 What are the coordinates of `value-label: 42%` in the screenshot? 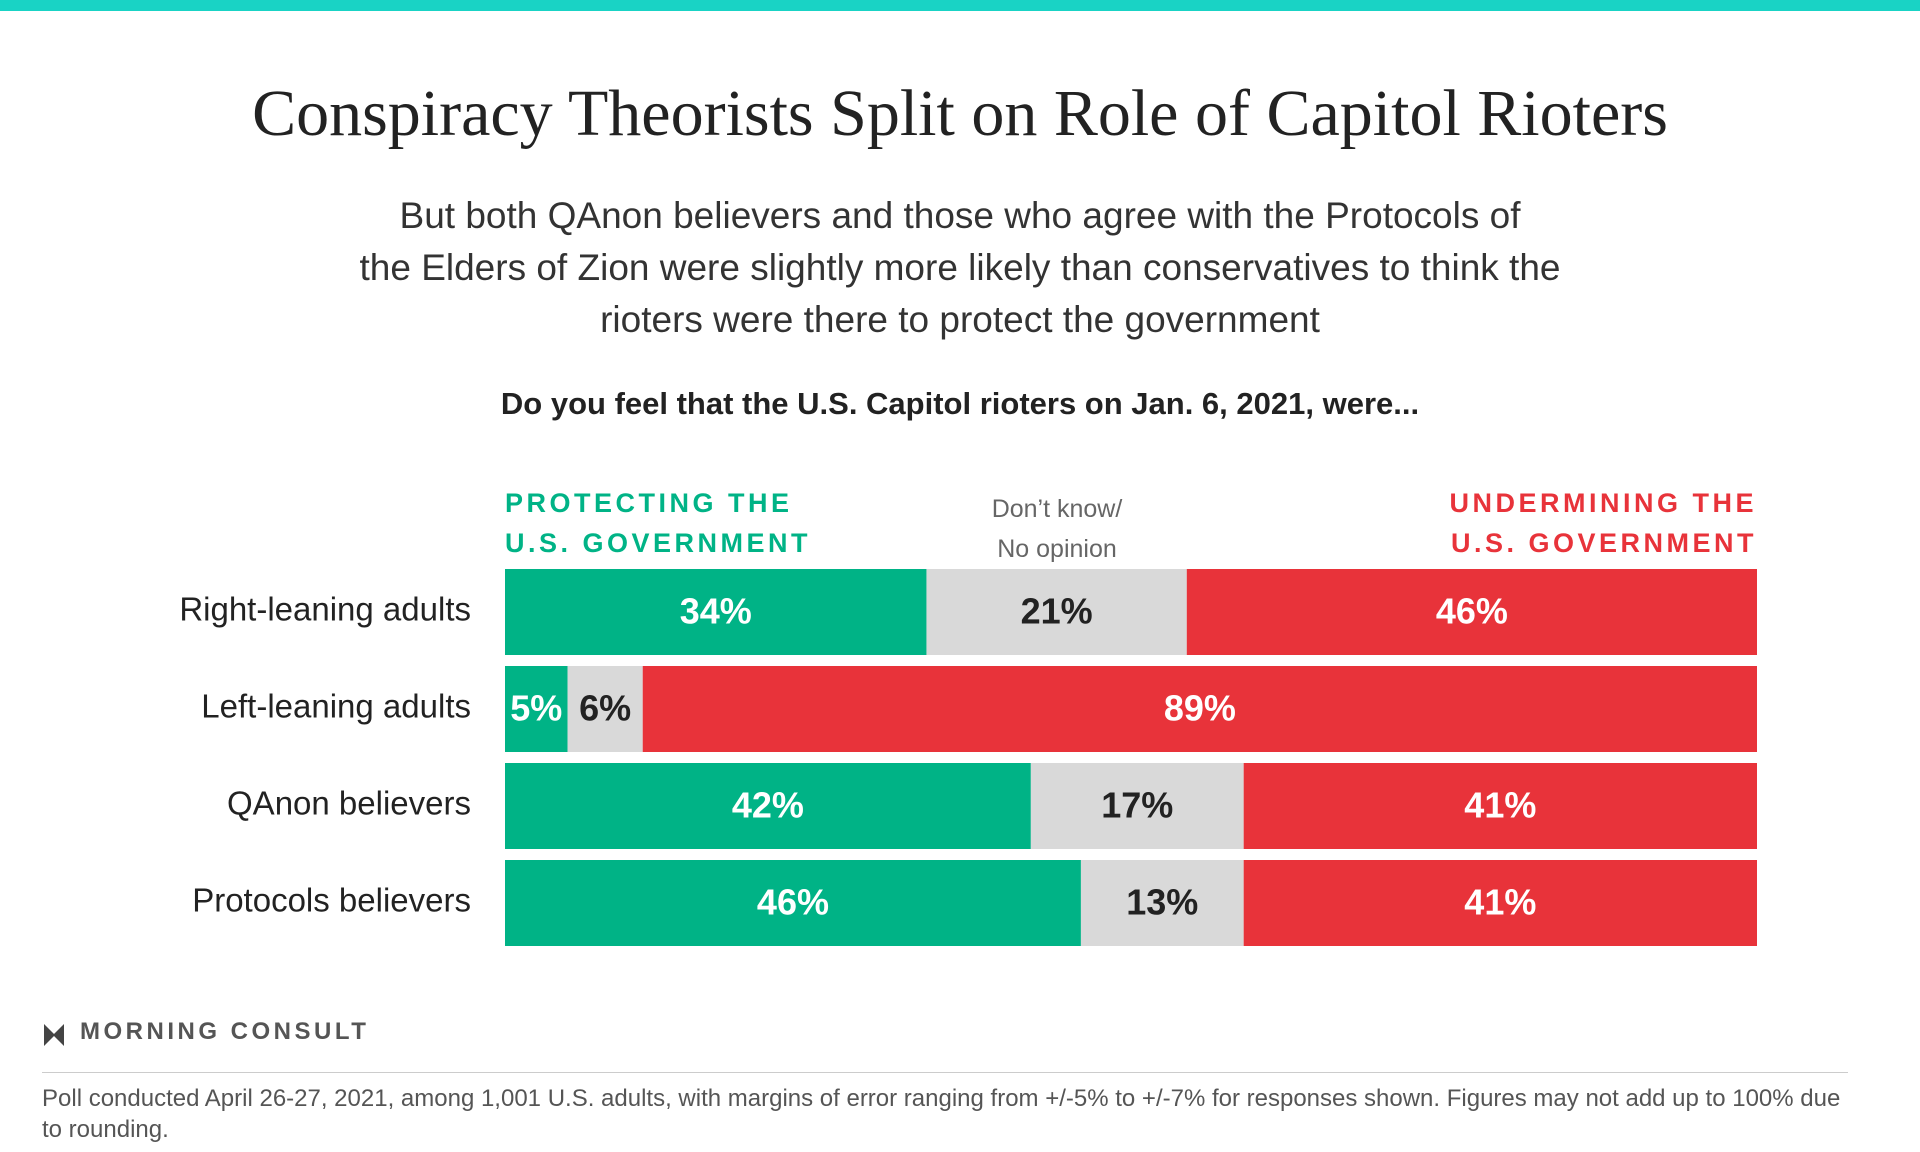 It's located at (768, 805).